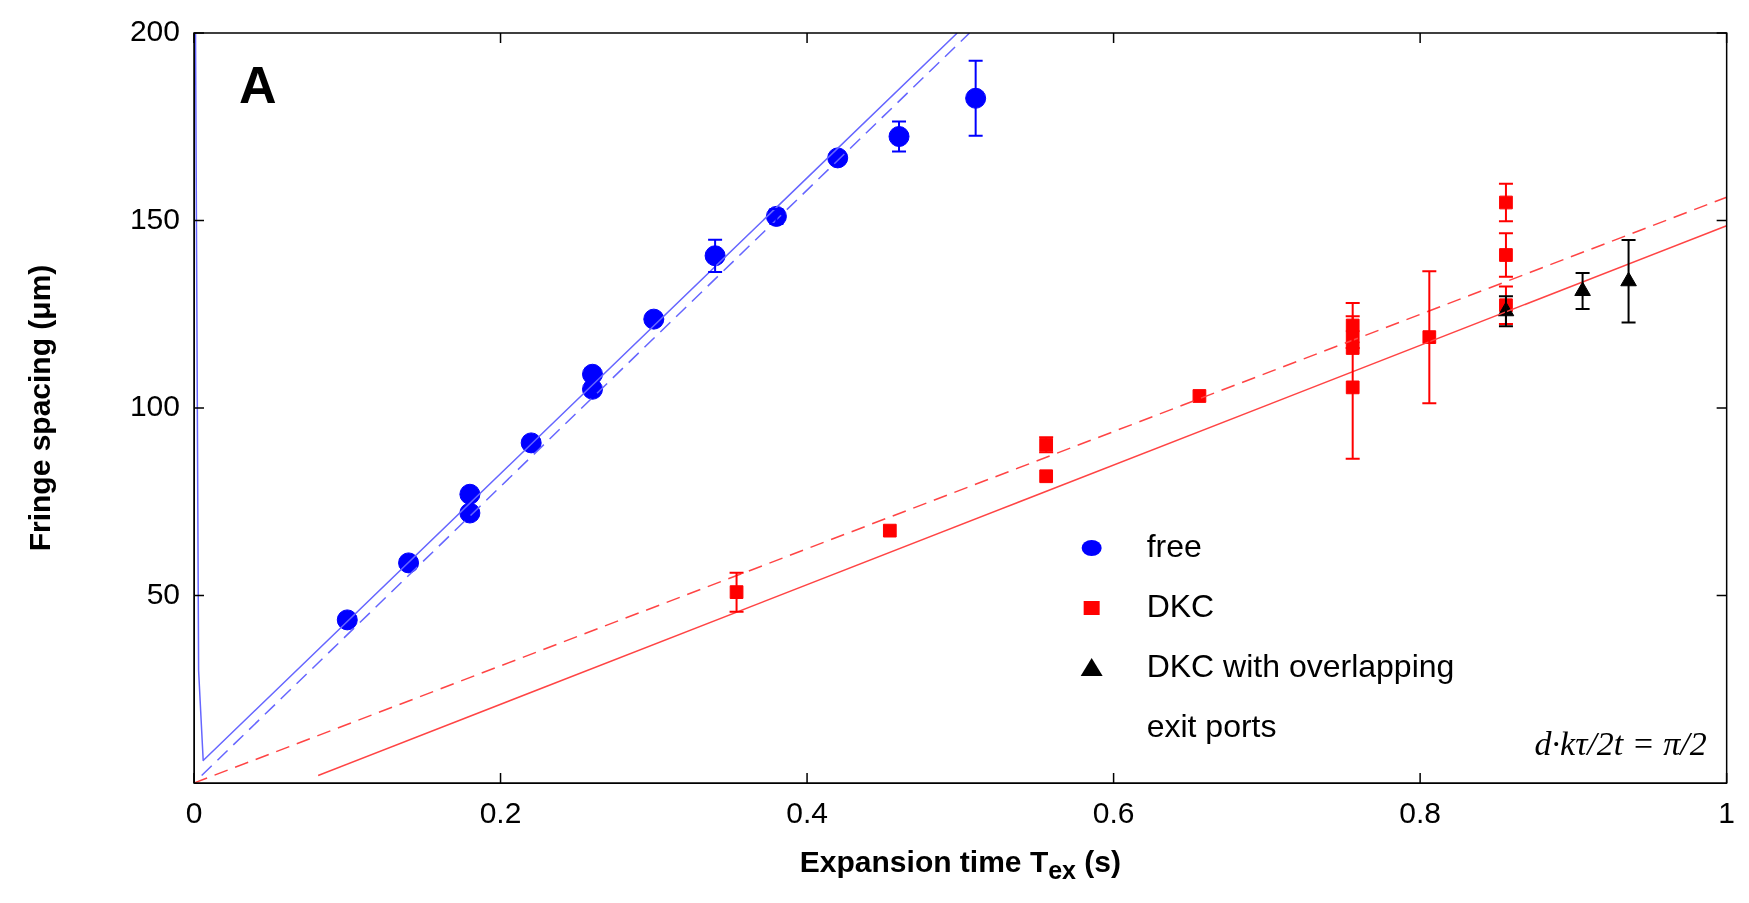 This screenshot has height=903, width=1749. Describe the element at coordinates (807, 813) in the screenshot. I see `x-tick-label: 0.4` at that location.